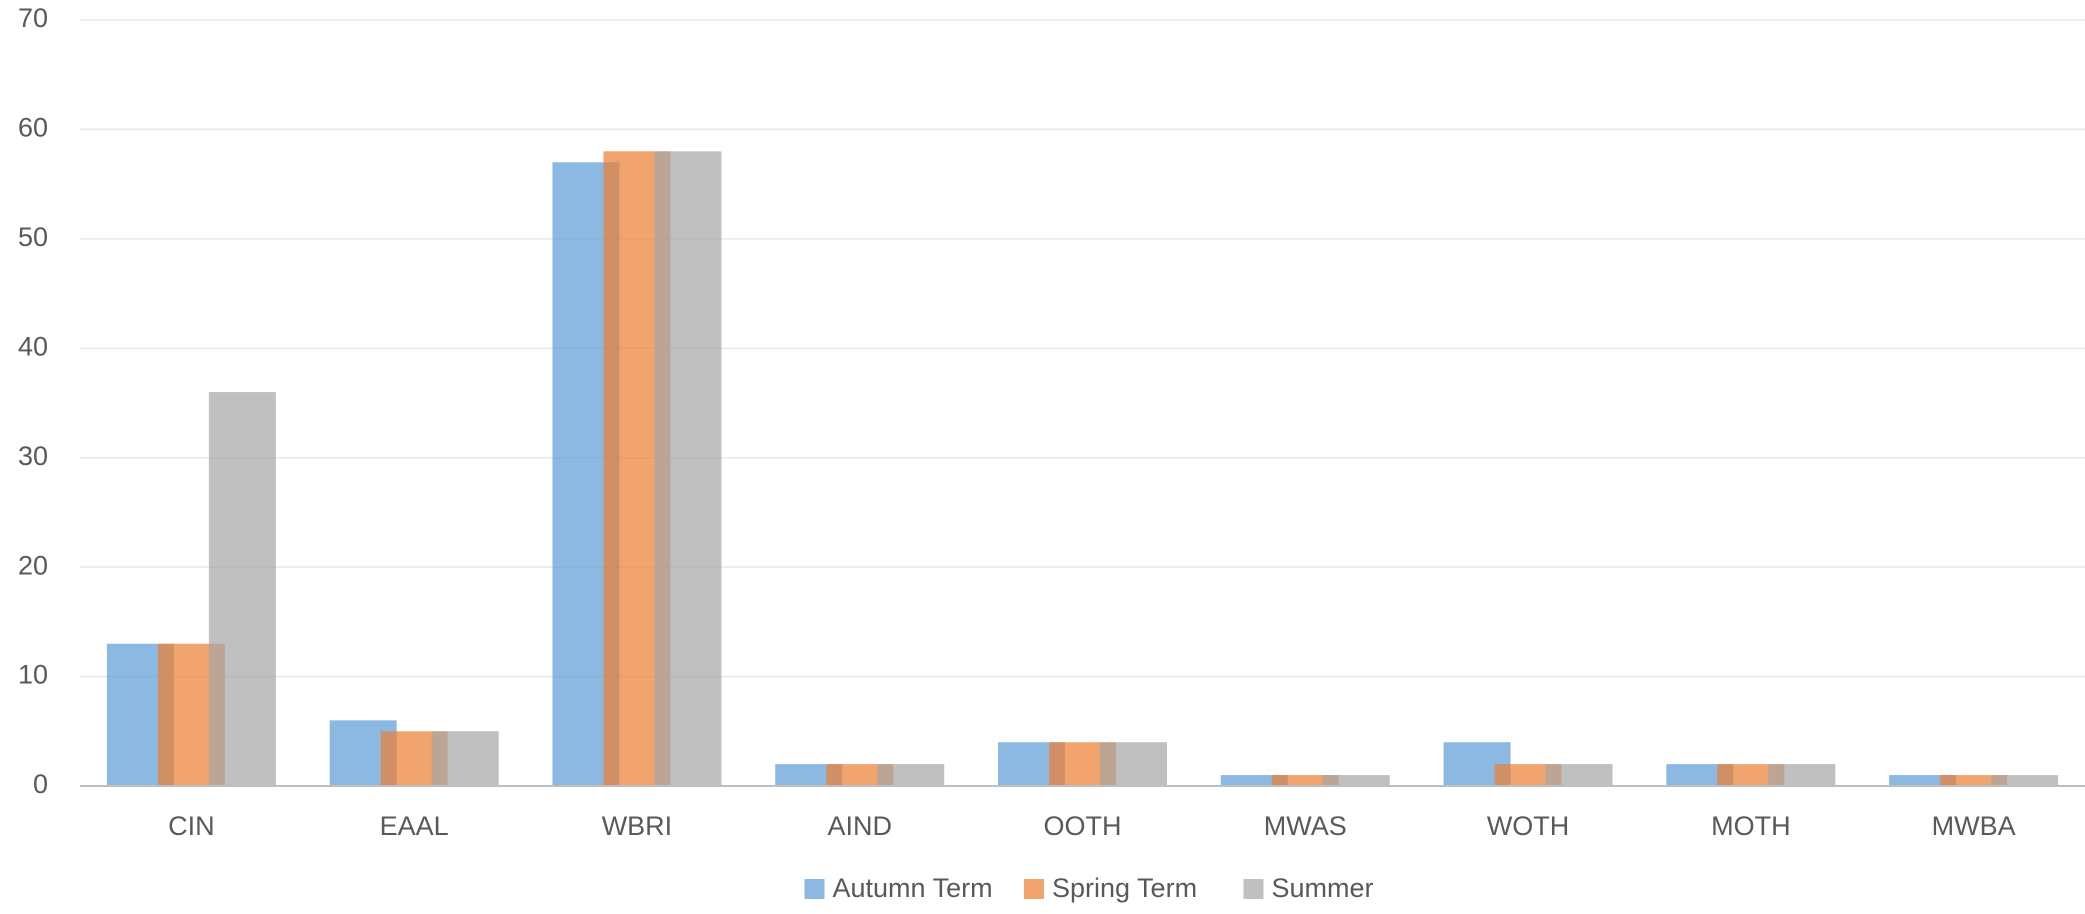 The image size is (2085, 914). What do you see at coordinates (1083, 826) in the screenshot?
I see `x-tick-label: OOTH` at bounding box center [1083, 826].